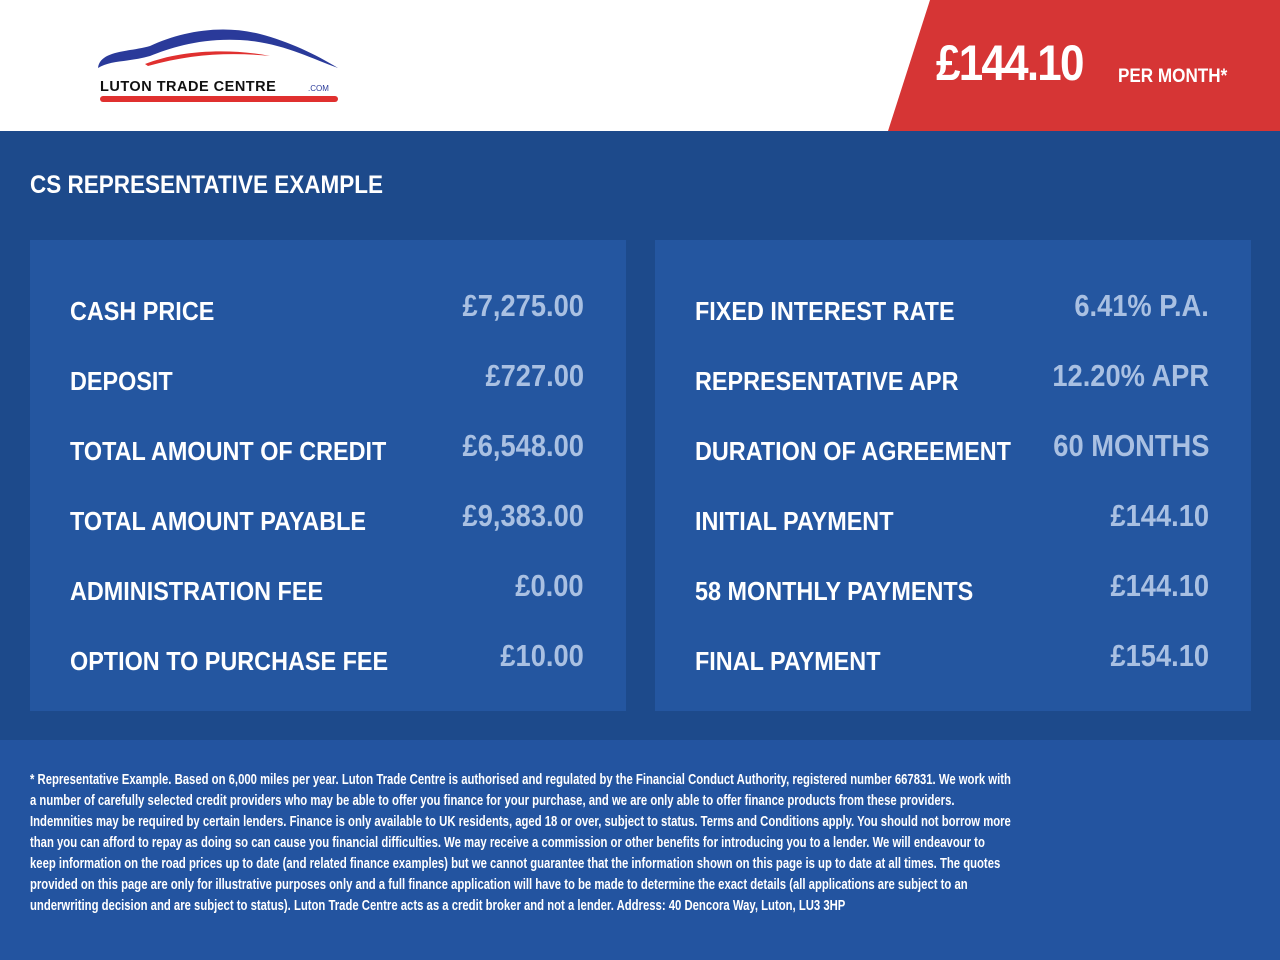 The width and height of the screenshot is (1280, 960). I want to click on finance-row-value: £6,548.00, so click(523, 445).